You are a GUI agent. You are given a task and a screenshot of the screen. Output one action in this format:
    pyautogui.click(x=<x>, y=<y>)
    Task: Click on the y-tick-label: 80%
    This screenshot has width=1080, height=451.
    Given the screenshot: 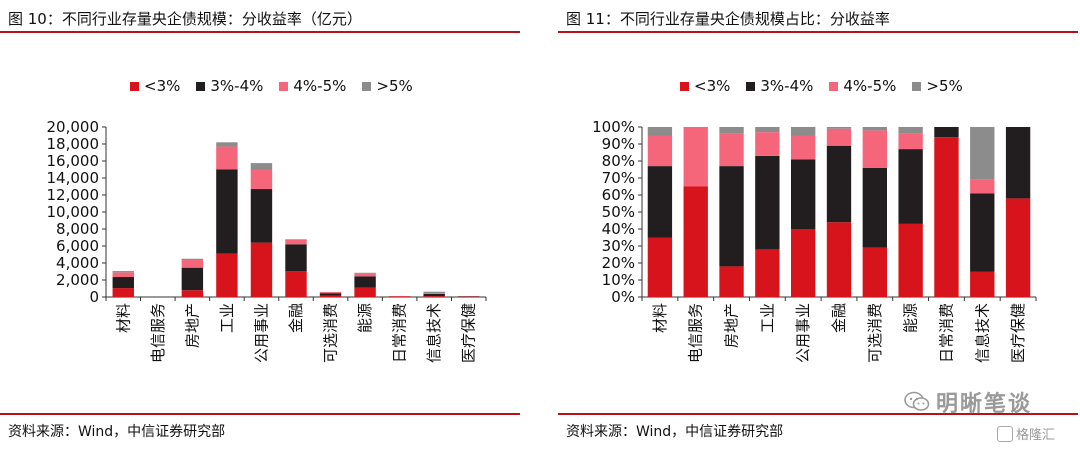 What is the action you would take?
    pyautogui.click(x=618, y=161)
    